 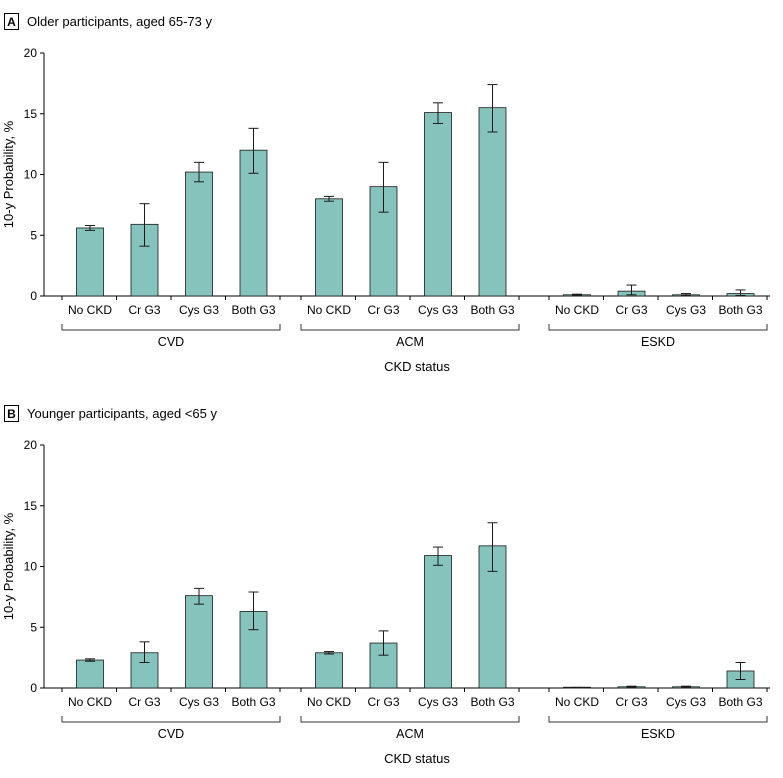 I want to click on panel-a-letter: A, so click(x=11, y=22).